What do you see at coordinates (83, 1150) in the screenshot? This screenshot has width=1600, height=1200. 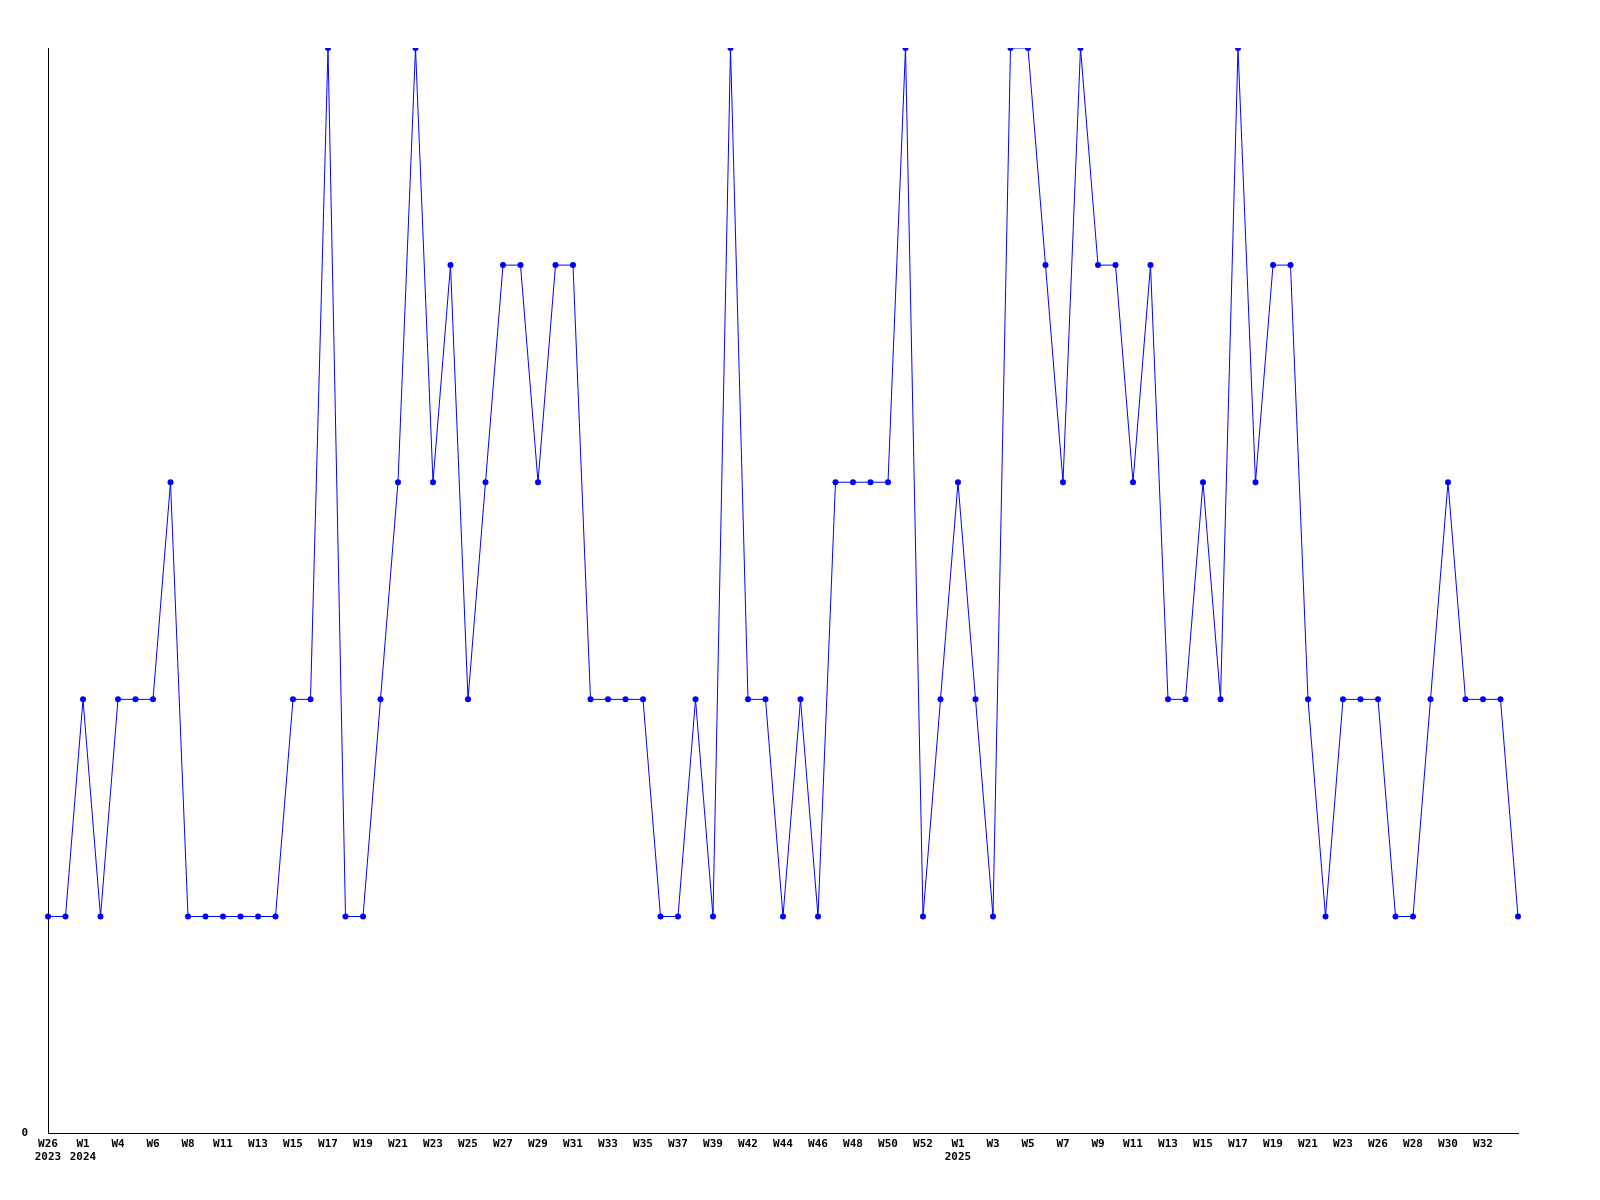 I see `x-tick-label: W1 2024` at bounding box center [83, 1150].